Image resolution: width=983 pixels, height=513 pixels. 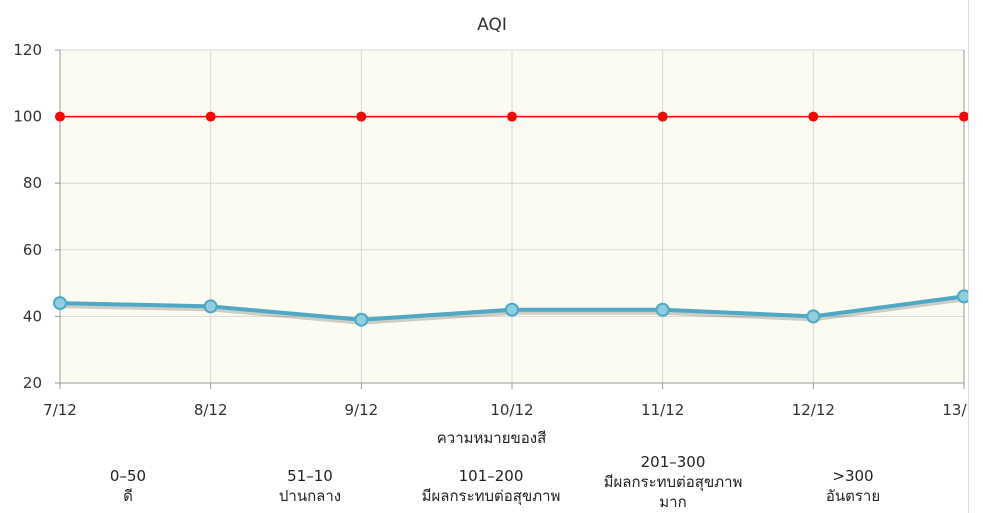 What do you see at coordinates (492, 25) in the screenshot?
I see `chart-title: AQI` at bounding box center [492, 25].